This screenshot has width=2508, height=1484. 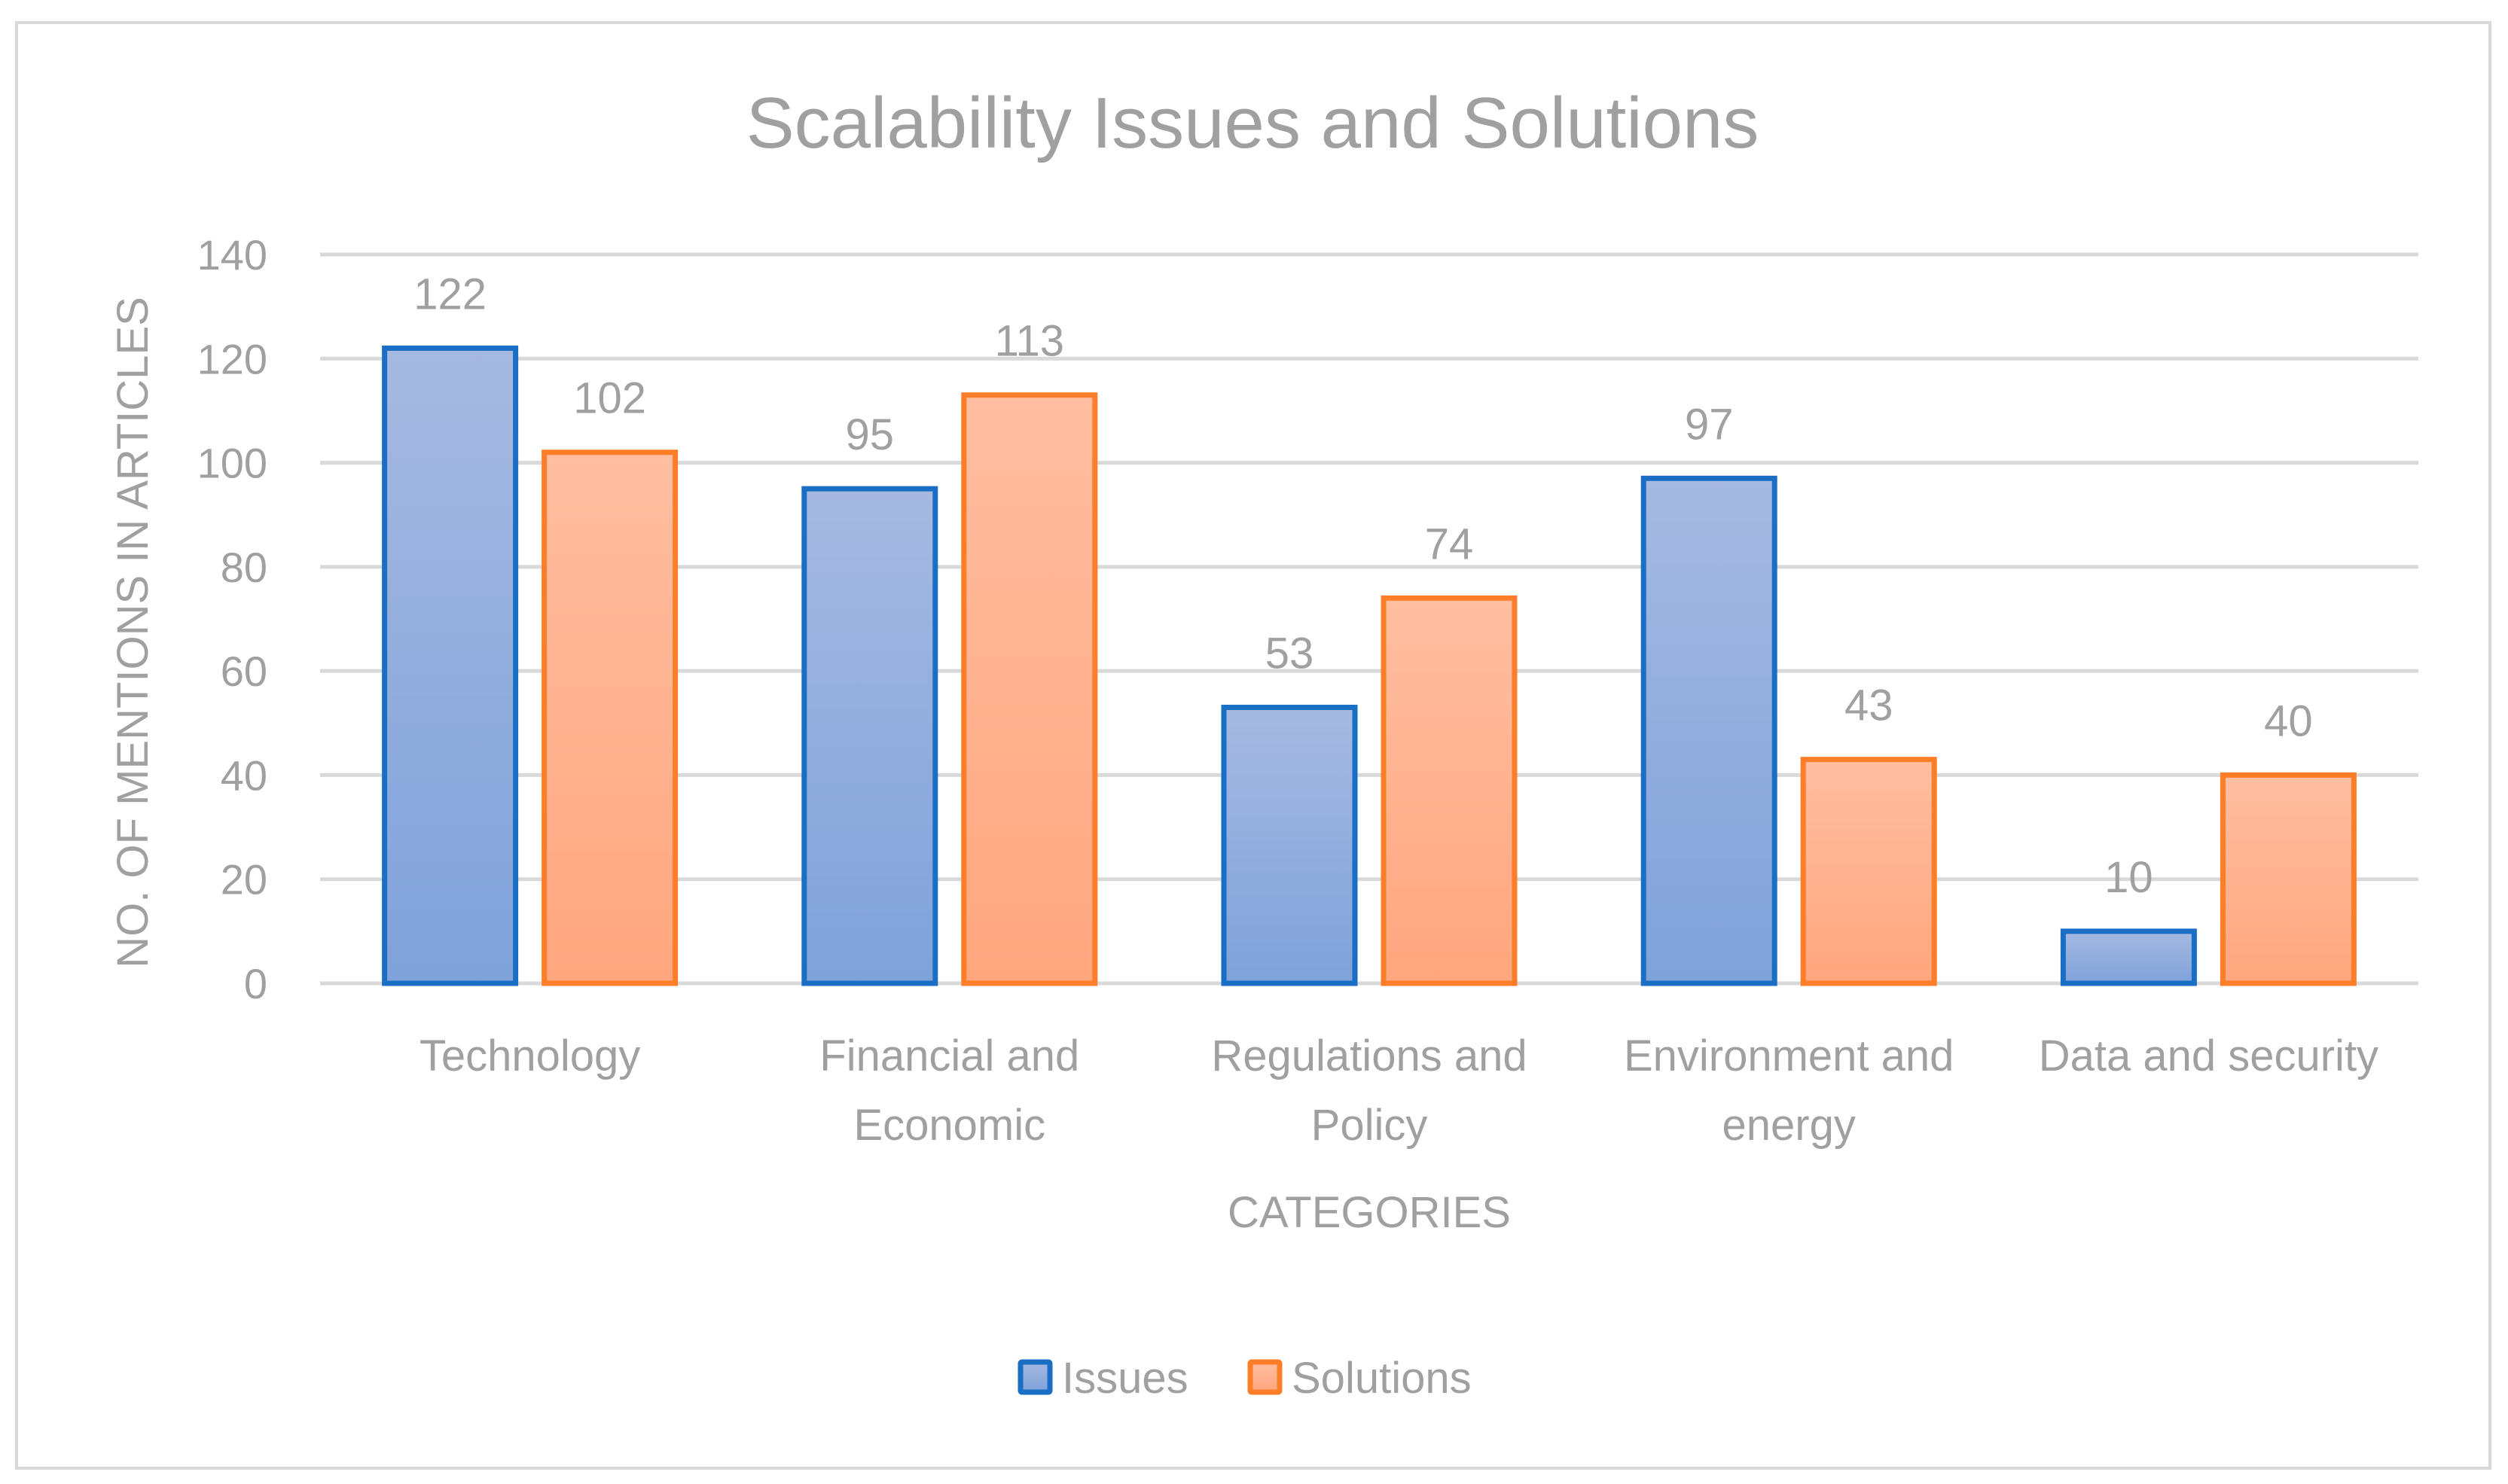 What do you see at coordinates (232, 255) in the screenshot?
I see `y-tick-label: 140` at bounding box center [232, 255].